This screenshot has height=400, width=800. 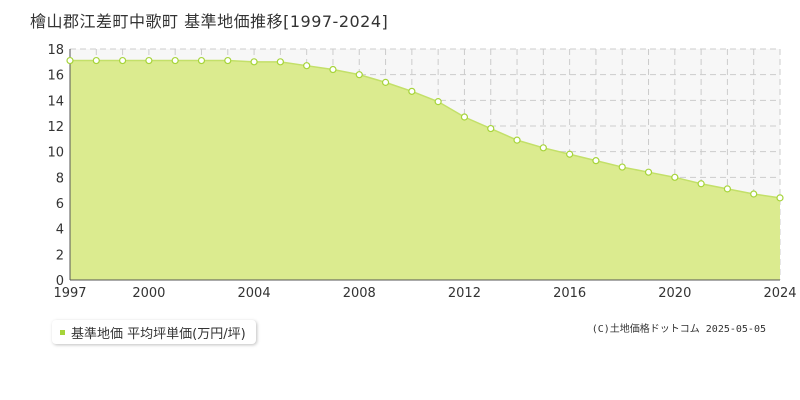 I want to click on legend-swatch, so click(x=62, y=332).